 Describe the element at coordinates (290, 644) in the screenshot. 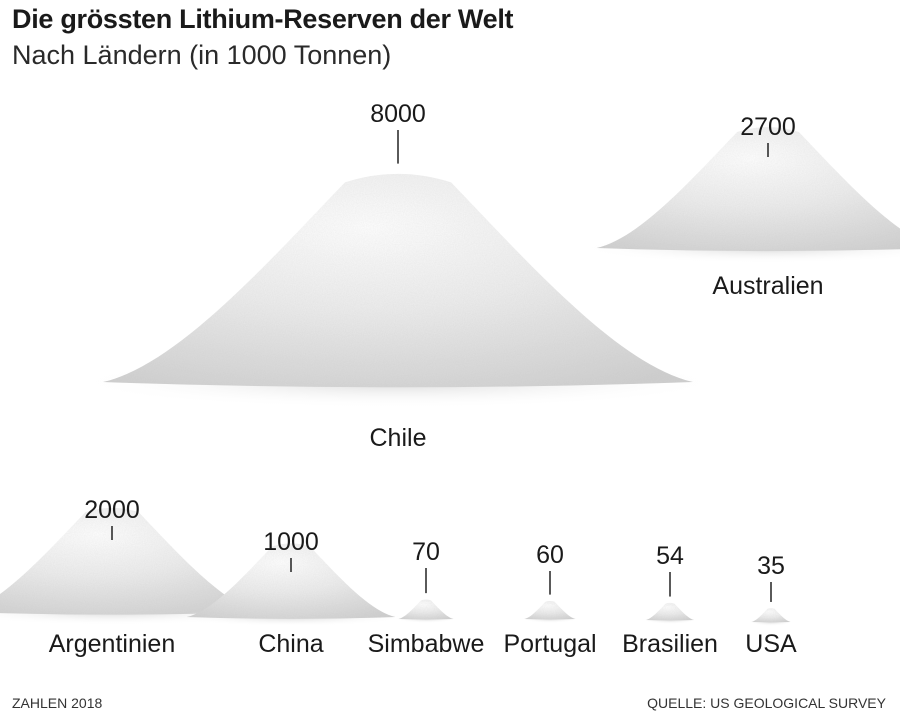

I see `category-label: China` at that location.